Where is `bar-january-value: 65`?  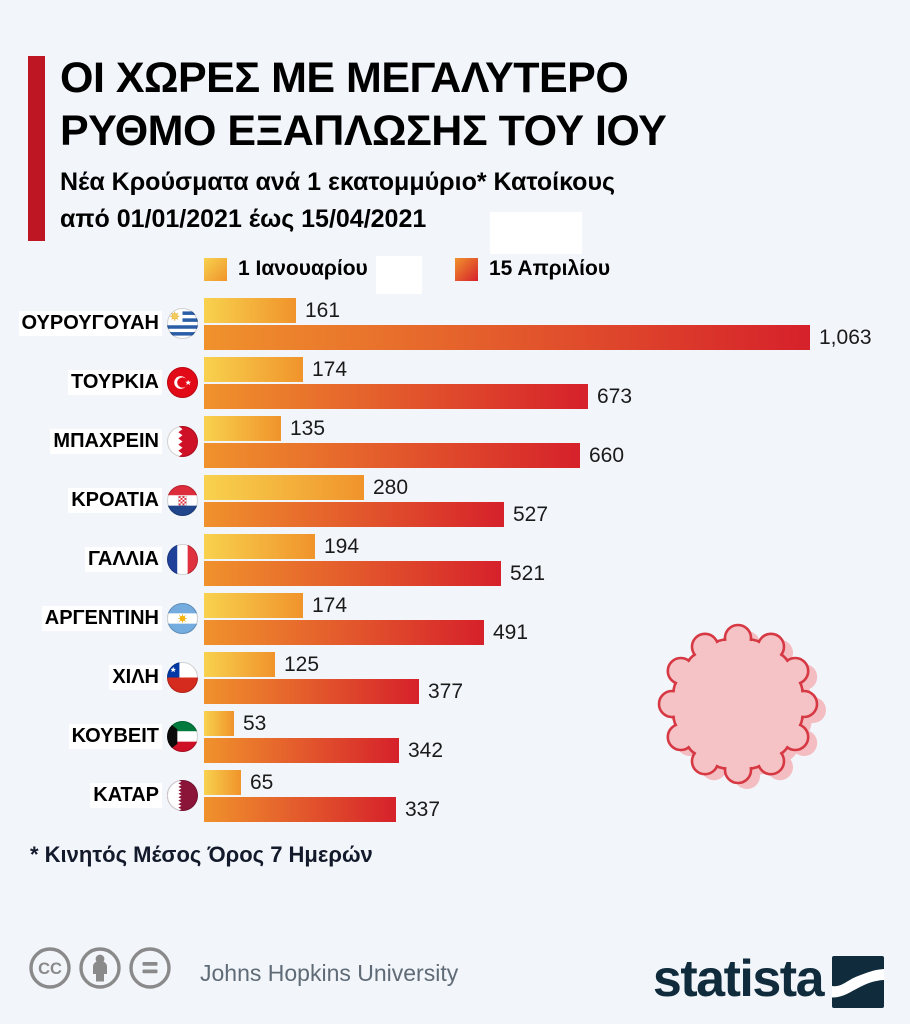 bar-january-value: 65 is located at coordinates (262, 782).